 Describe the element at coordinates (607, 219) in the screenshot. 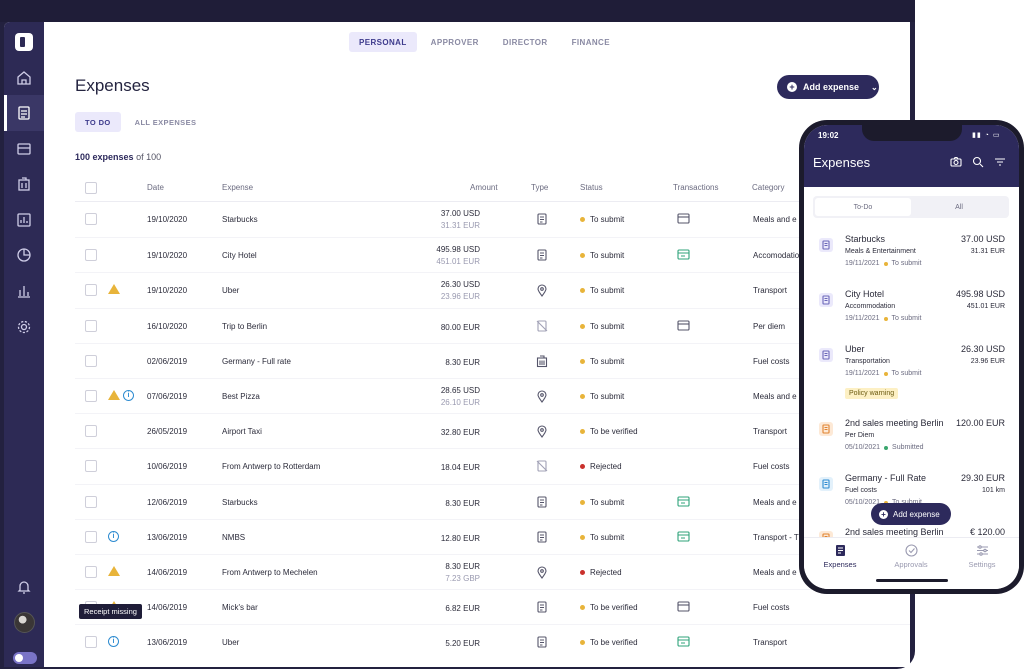

I see `status-label: To submit` at that location.